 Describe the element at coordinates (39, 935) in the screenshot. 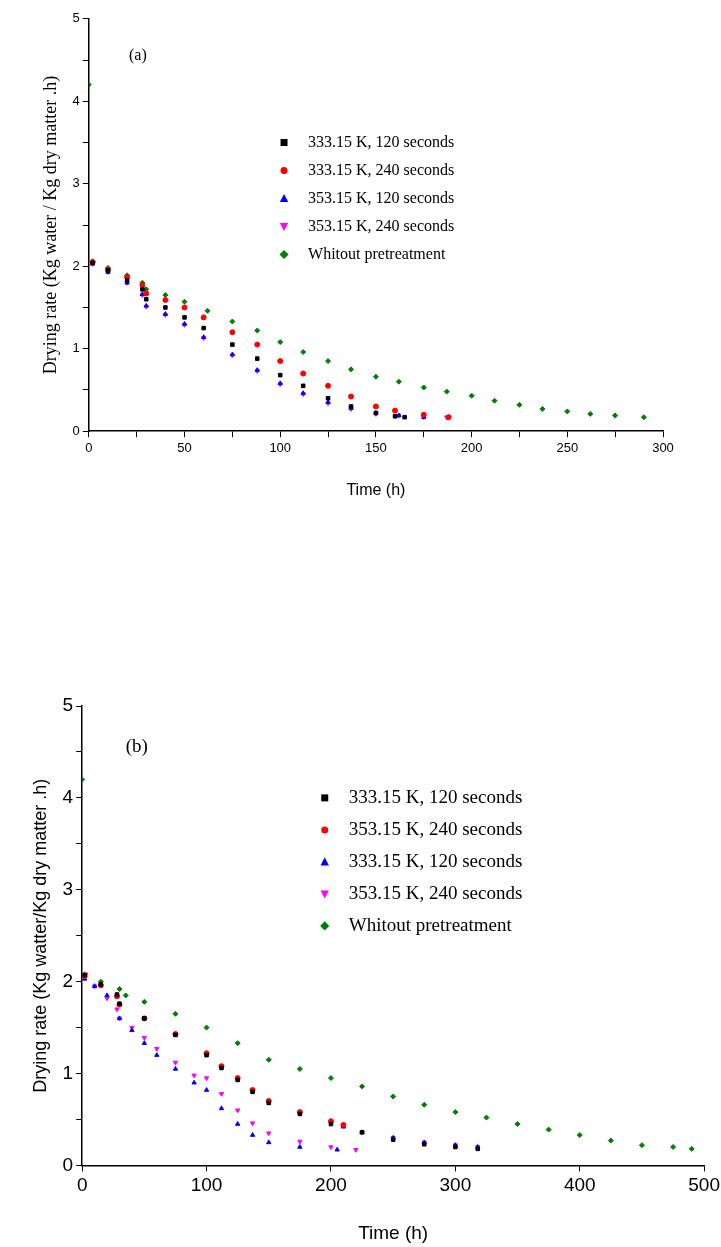

I see `y-axis-title: Drying rate (Kg watter/Kg dry matter .h)` at that location.